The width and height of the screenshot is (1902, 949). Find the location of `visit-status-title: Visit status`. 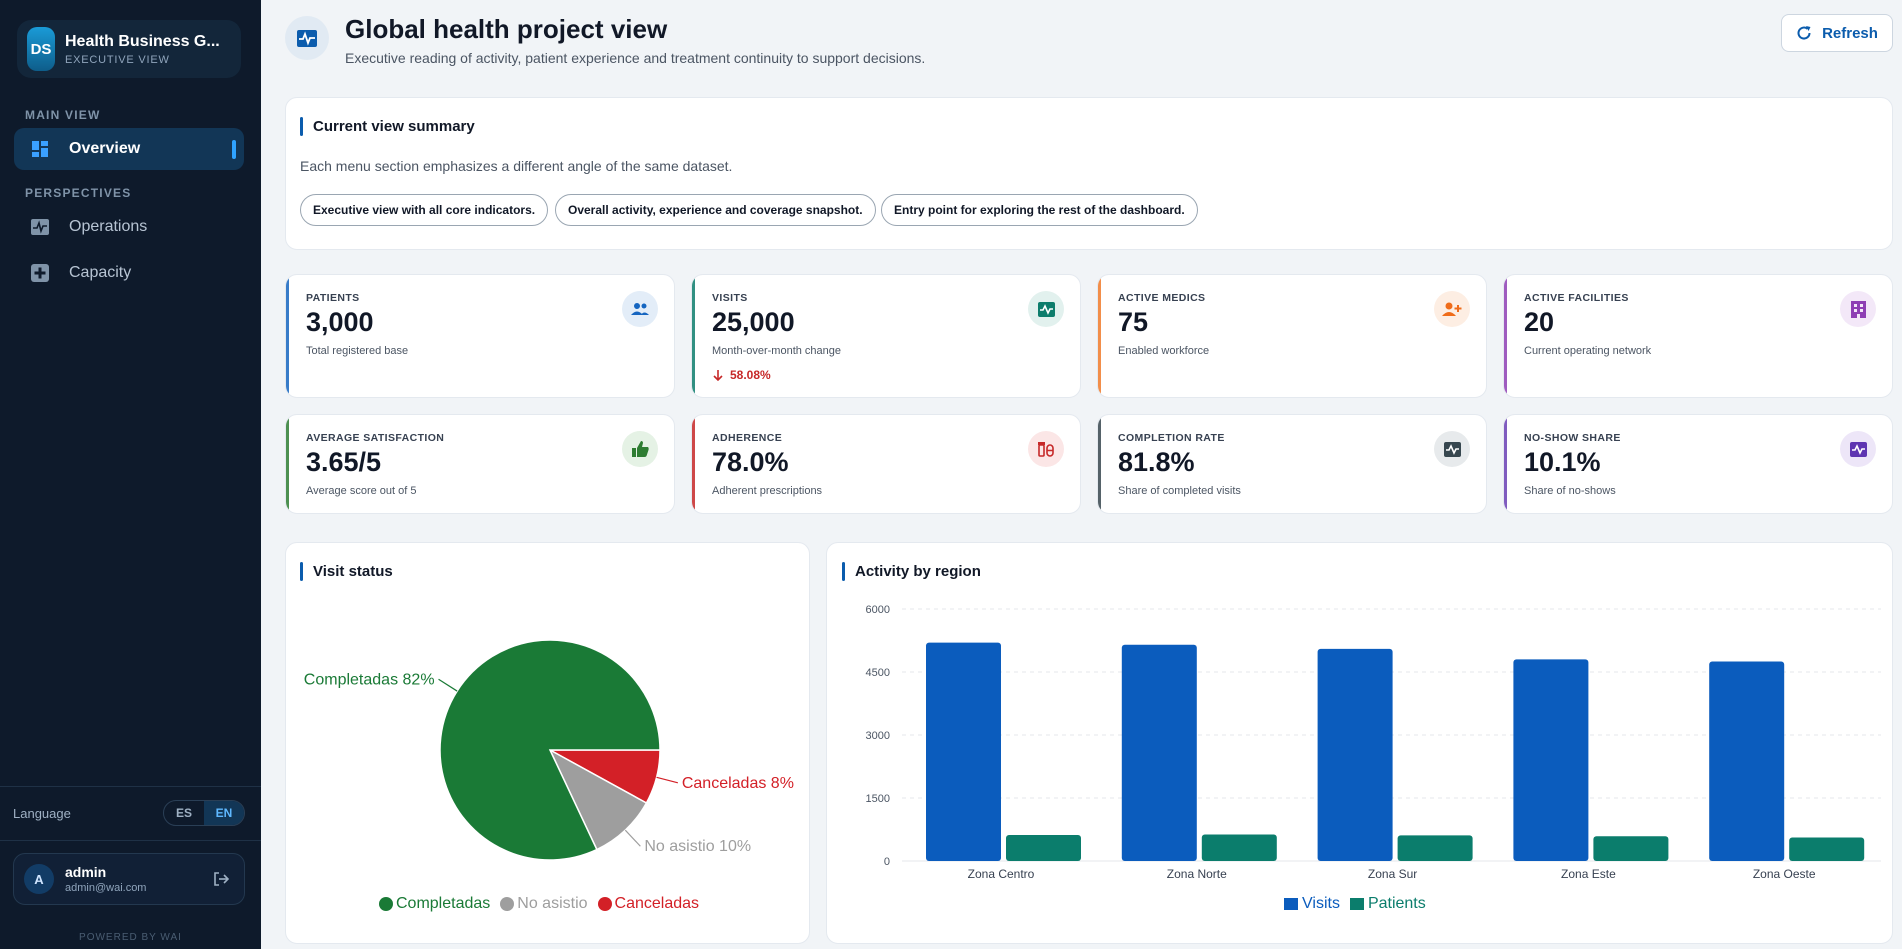

visit-status-title: Visit status is located at coordinates (346, 571).